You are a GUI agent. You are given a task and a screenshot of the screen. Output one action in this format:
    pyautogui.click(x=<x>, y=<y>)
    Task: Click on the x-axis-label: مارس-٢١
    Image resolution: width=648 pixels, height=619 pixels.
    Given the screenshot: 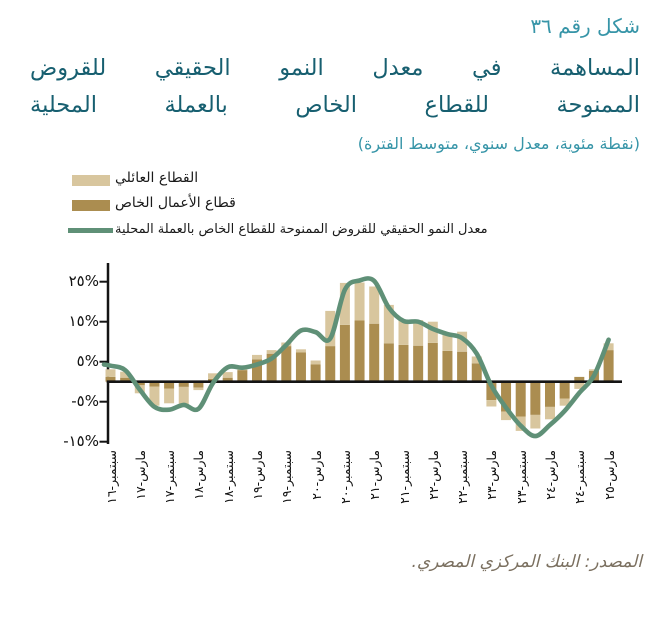 What is the action you would take?
    pyautogui.click(x=375, y=475)
    